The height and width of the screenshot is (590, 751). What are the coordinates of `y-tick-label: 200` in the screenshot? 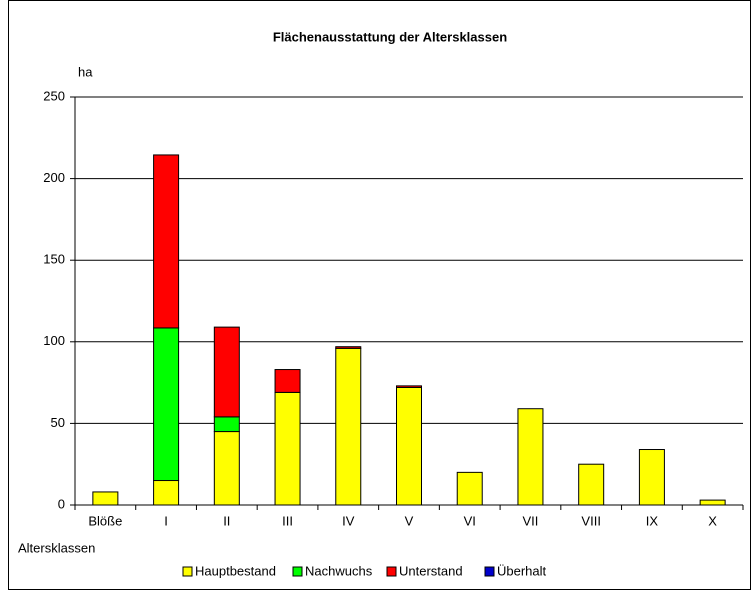 It's located at (54, 177).